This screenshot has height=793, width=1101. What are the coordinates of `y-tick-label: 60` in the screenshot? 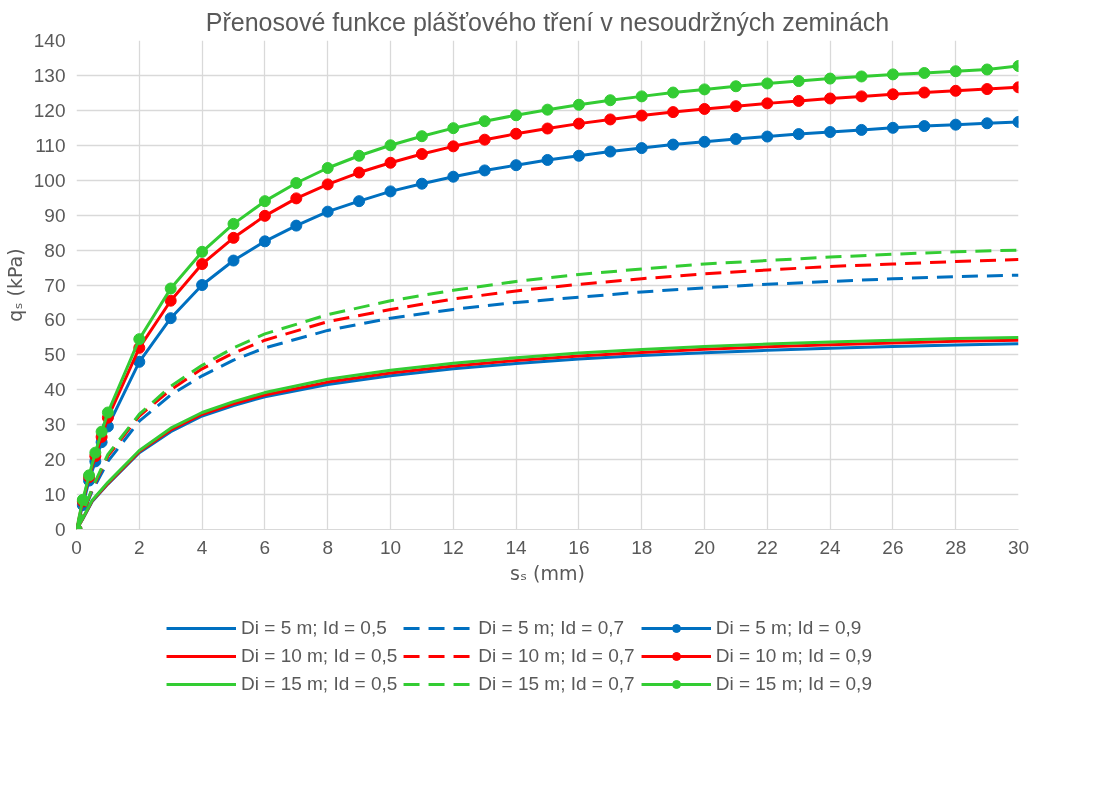 It's located at (55, 320).